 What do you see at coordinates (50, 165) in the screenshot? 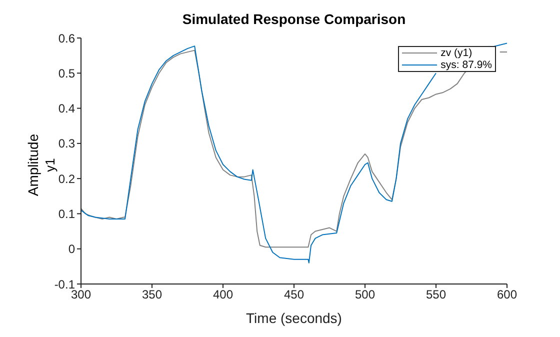
I see `text: y1` at bounding box center [50, 165].